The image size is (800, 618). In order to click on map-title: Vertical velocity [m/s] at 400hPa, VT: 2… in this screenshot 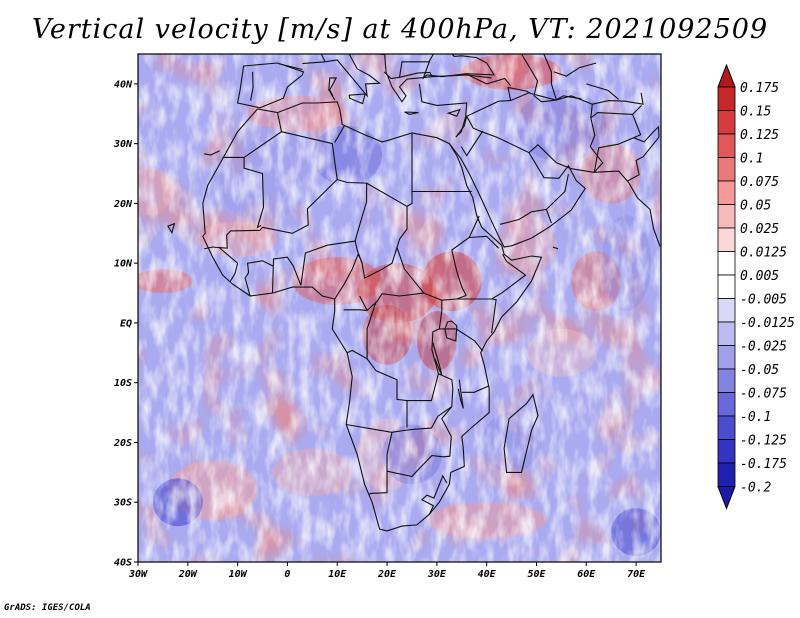, I will do `click(400, 29)`.